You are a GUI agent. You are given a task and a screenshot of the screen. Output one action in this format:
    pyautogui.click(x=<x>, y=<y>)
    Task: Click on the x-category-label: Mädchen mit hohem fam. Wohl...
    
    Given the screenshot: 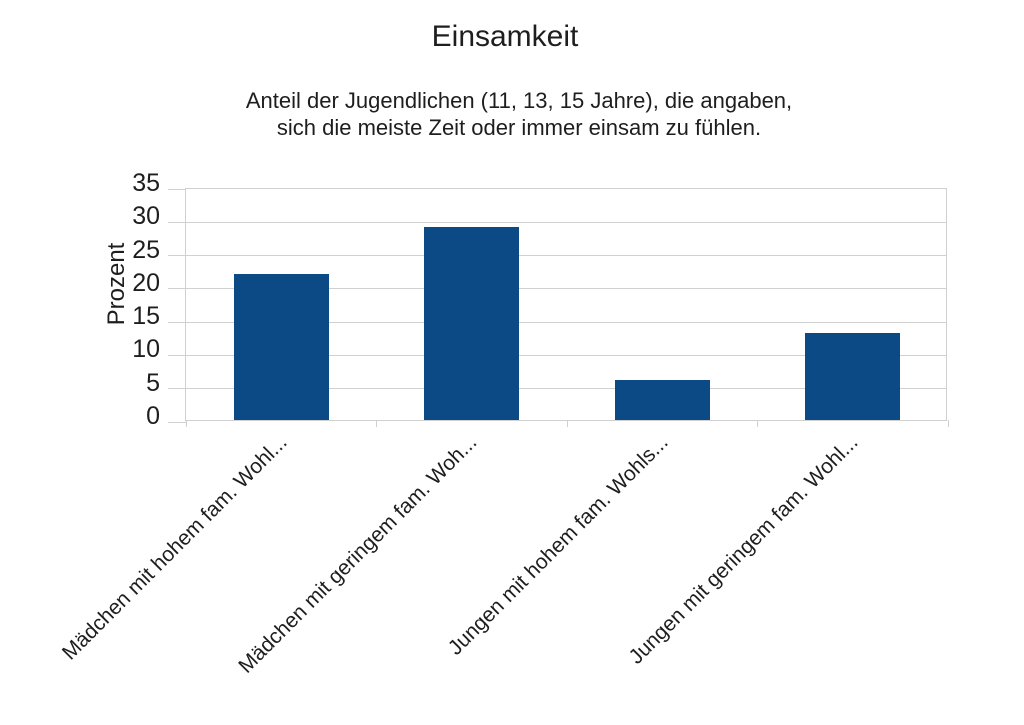 What is the action you would take?
    pyautogui.click(x=174, y=547)
    